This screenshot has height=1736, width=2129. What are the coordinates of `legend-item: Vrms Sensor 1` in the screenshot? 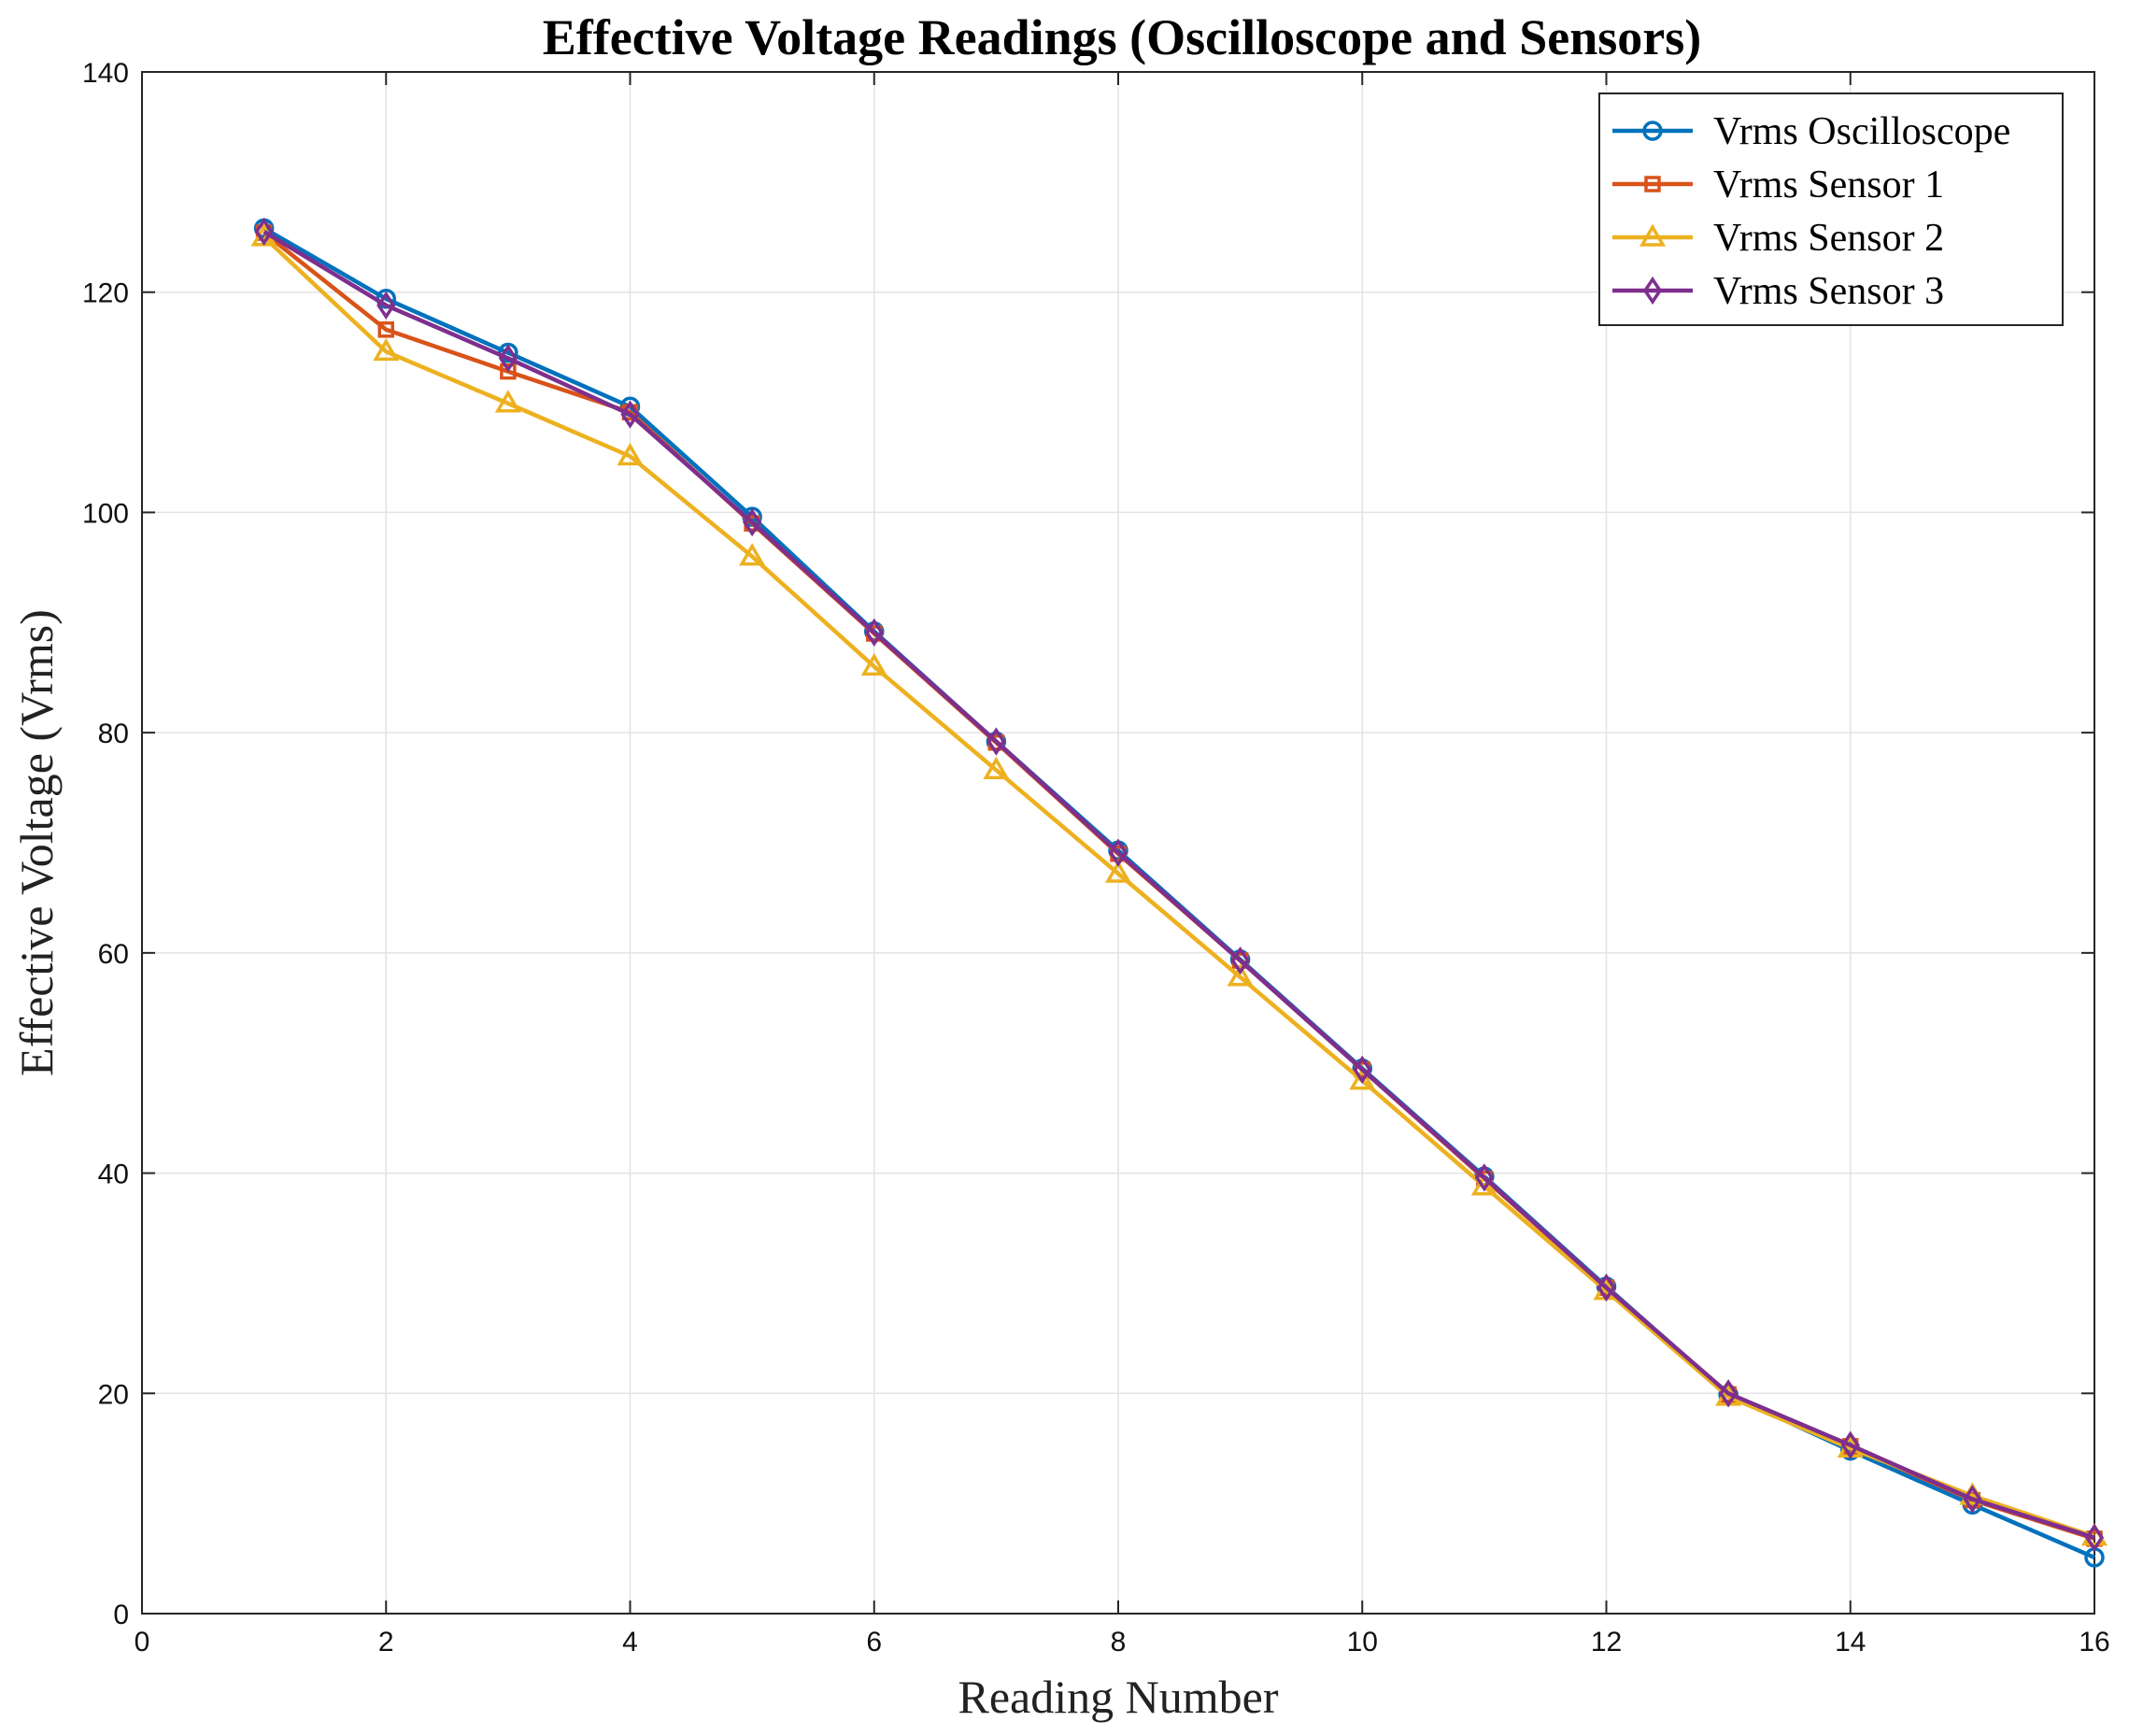 It's located at (1778, 185).